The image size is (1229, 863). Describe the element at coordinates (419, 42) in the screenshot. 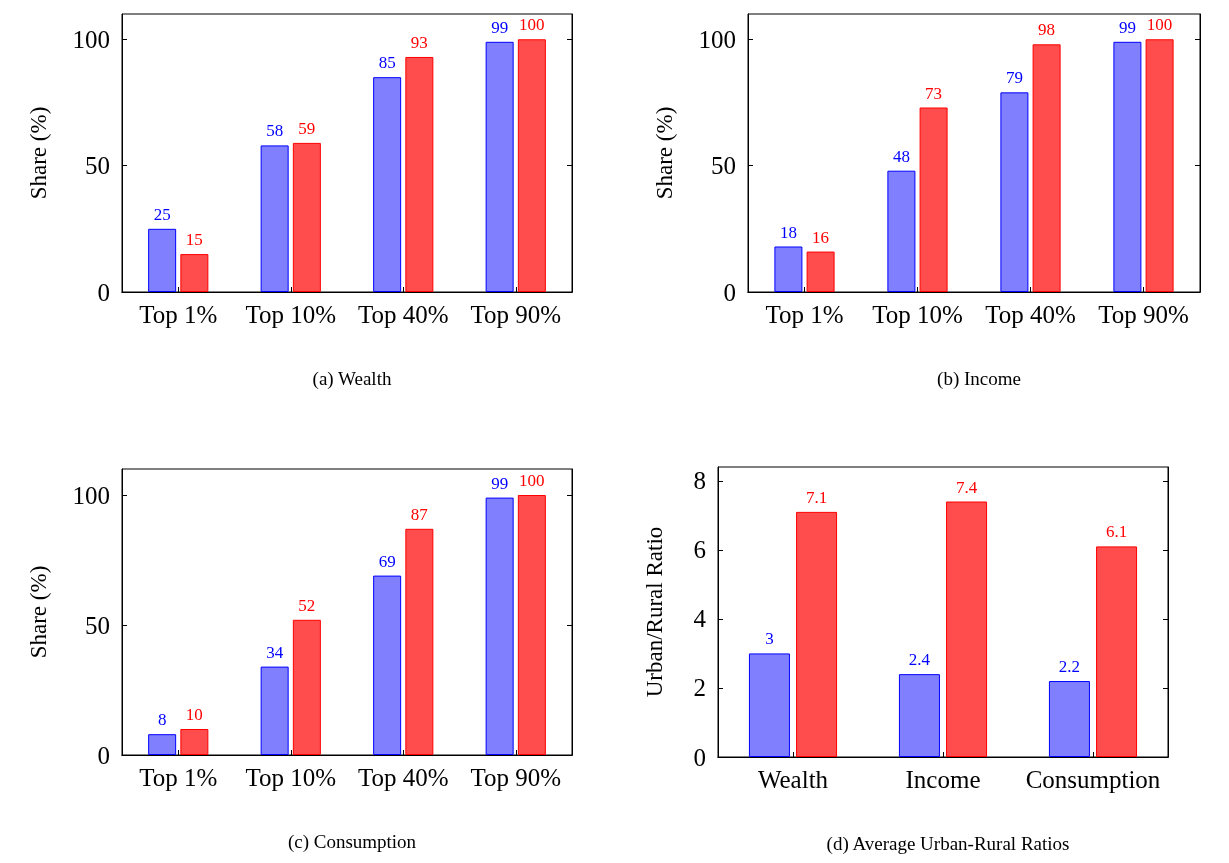

I see `data-label: 93` at that location.